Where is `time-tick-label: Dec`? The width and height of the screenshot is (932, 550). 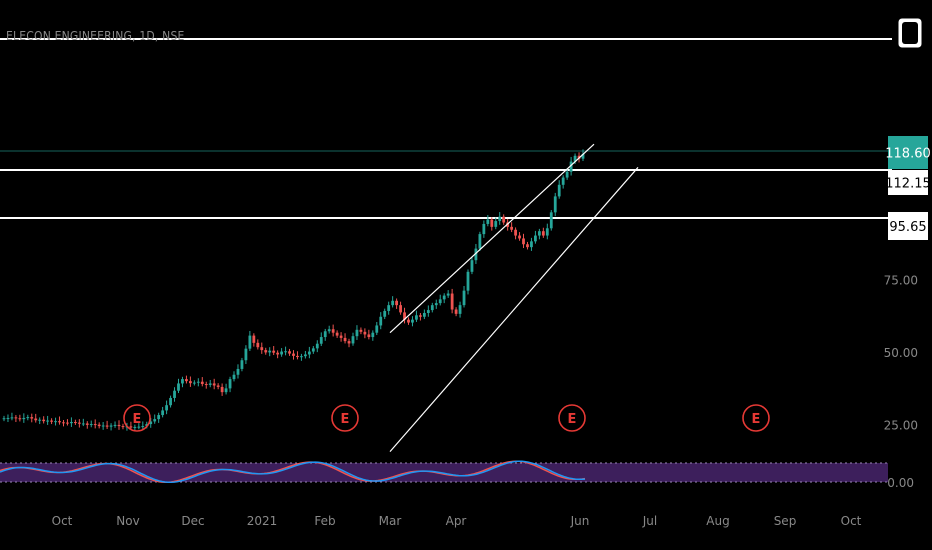
time-tick-label: Dec is located at coordinates (192, 521).